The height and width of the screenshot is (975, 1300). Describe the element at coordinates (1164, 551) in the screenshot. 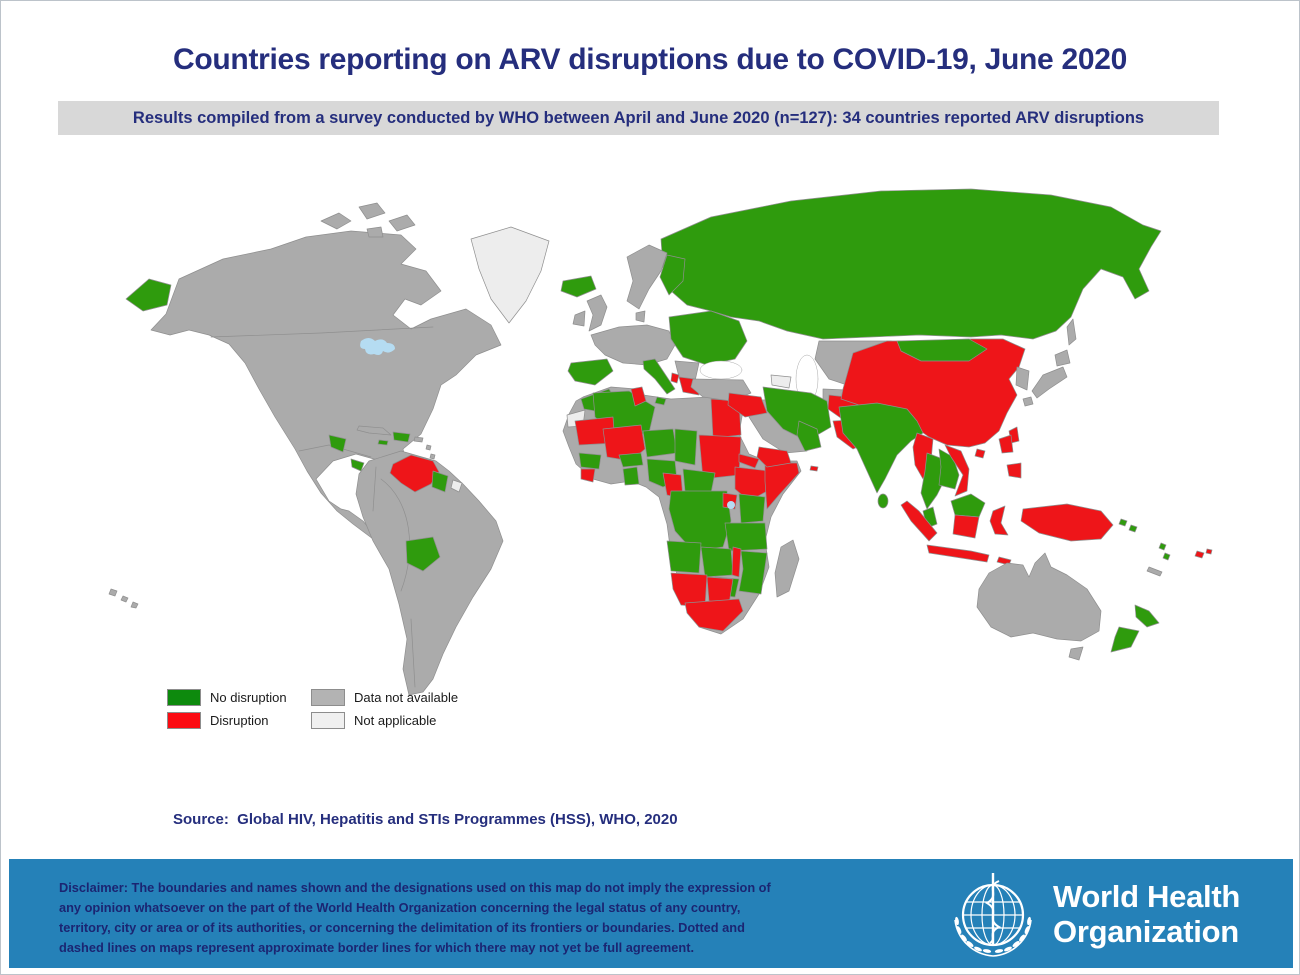

I see `map-region-vanuatu` at that location.